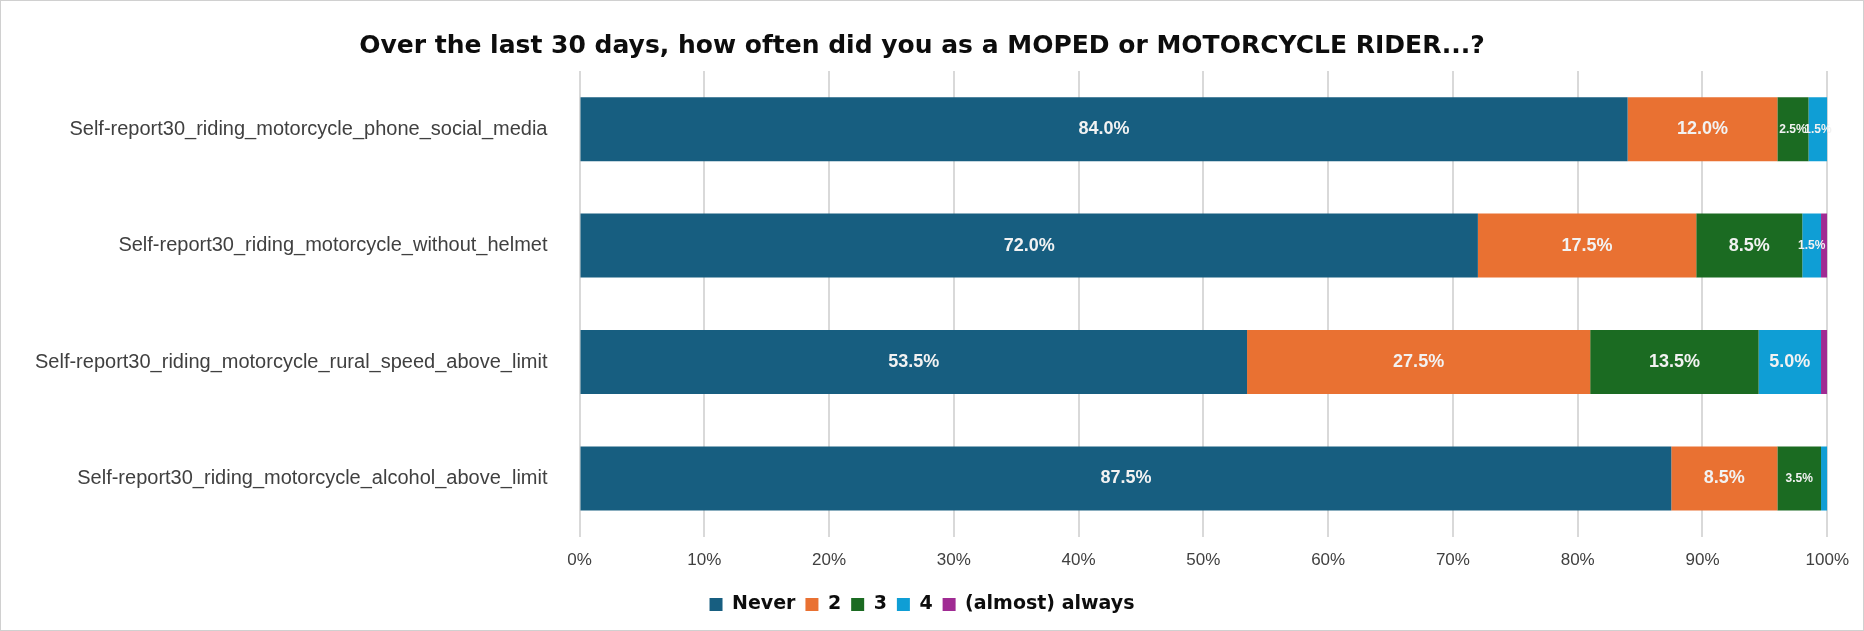 This screenshot has width=1864, height=631. Describe the element at coordinates (764, 602) in the screenshot. I see `legend-label: Never` at that location.